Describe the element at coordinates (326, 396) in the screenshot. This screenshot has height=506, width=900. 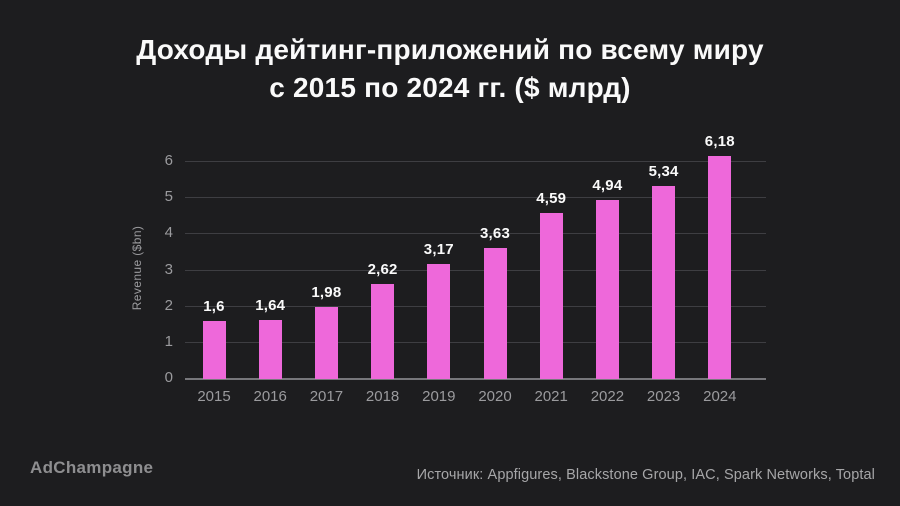
I see `x-tick-label-2017: 2017` at that location.